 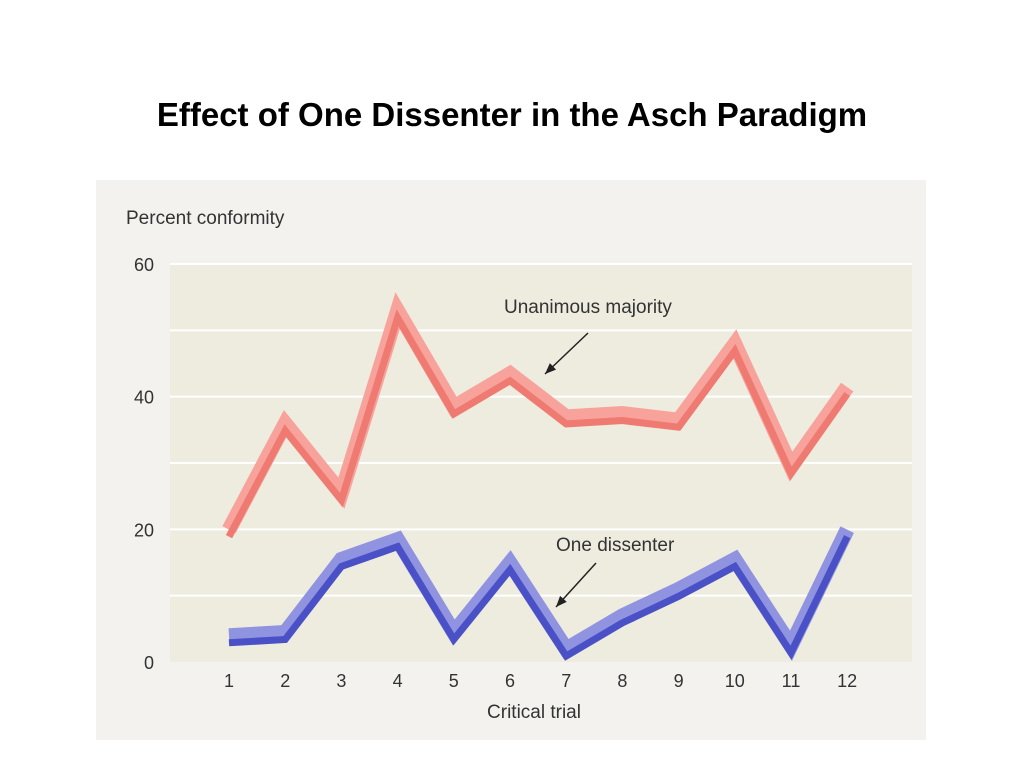 I want to click on y-tick-labels: 0 20 40 60, so click(x=144, y=464).